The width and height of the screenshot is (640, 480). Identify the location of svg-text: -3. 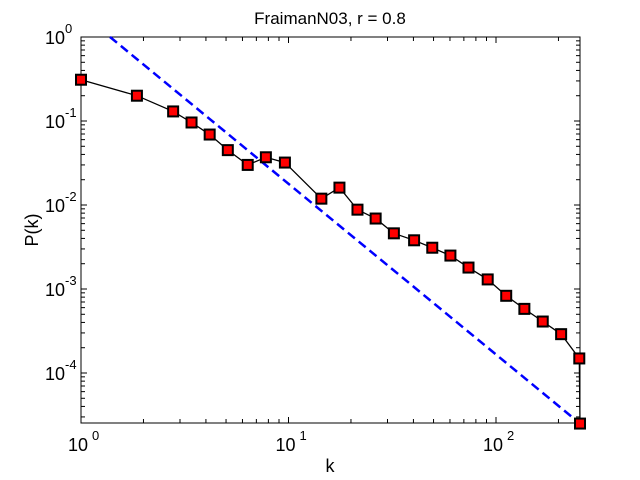
(71, 280).